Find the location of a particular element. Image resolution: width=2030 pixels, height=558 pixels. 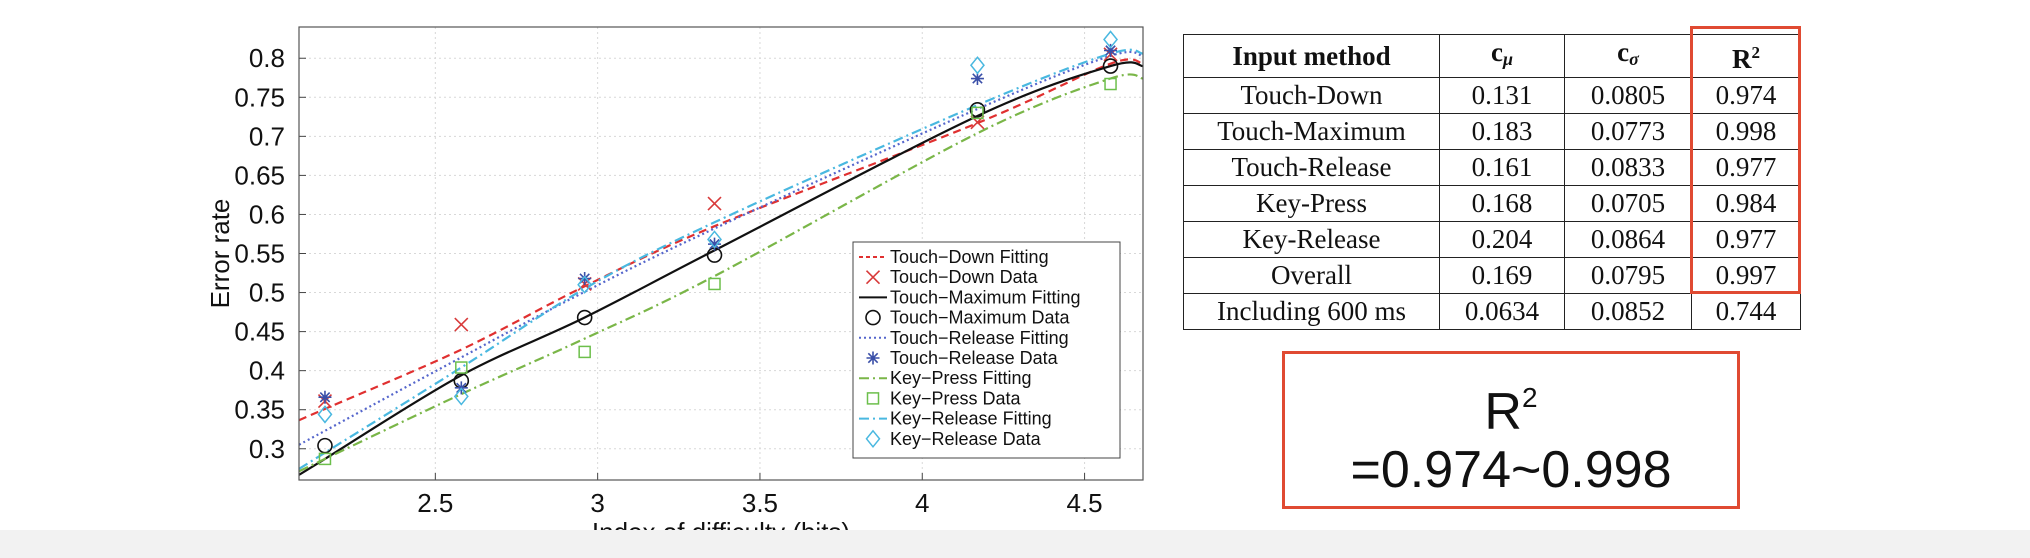

table-cell: 0.0864 is located at coordinates (1628, 239).